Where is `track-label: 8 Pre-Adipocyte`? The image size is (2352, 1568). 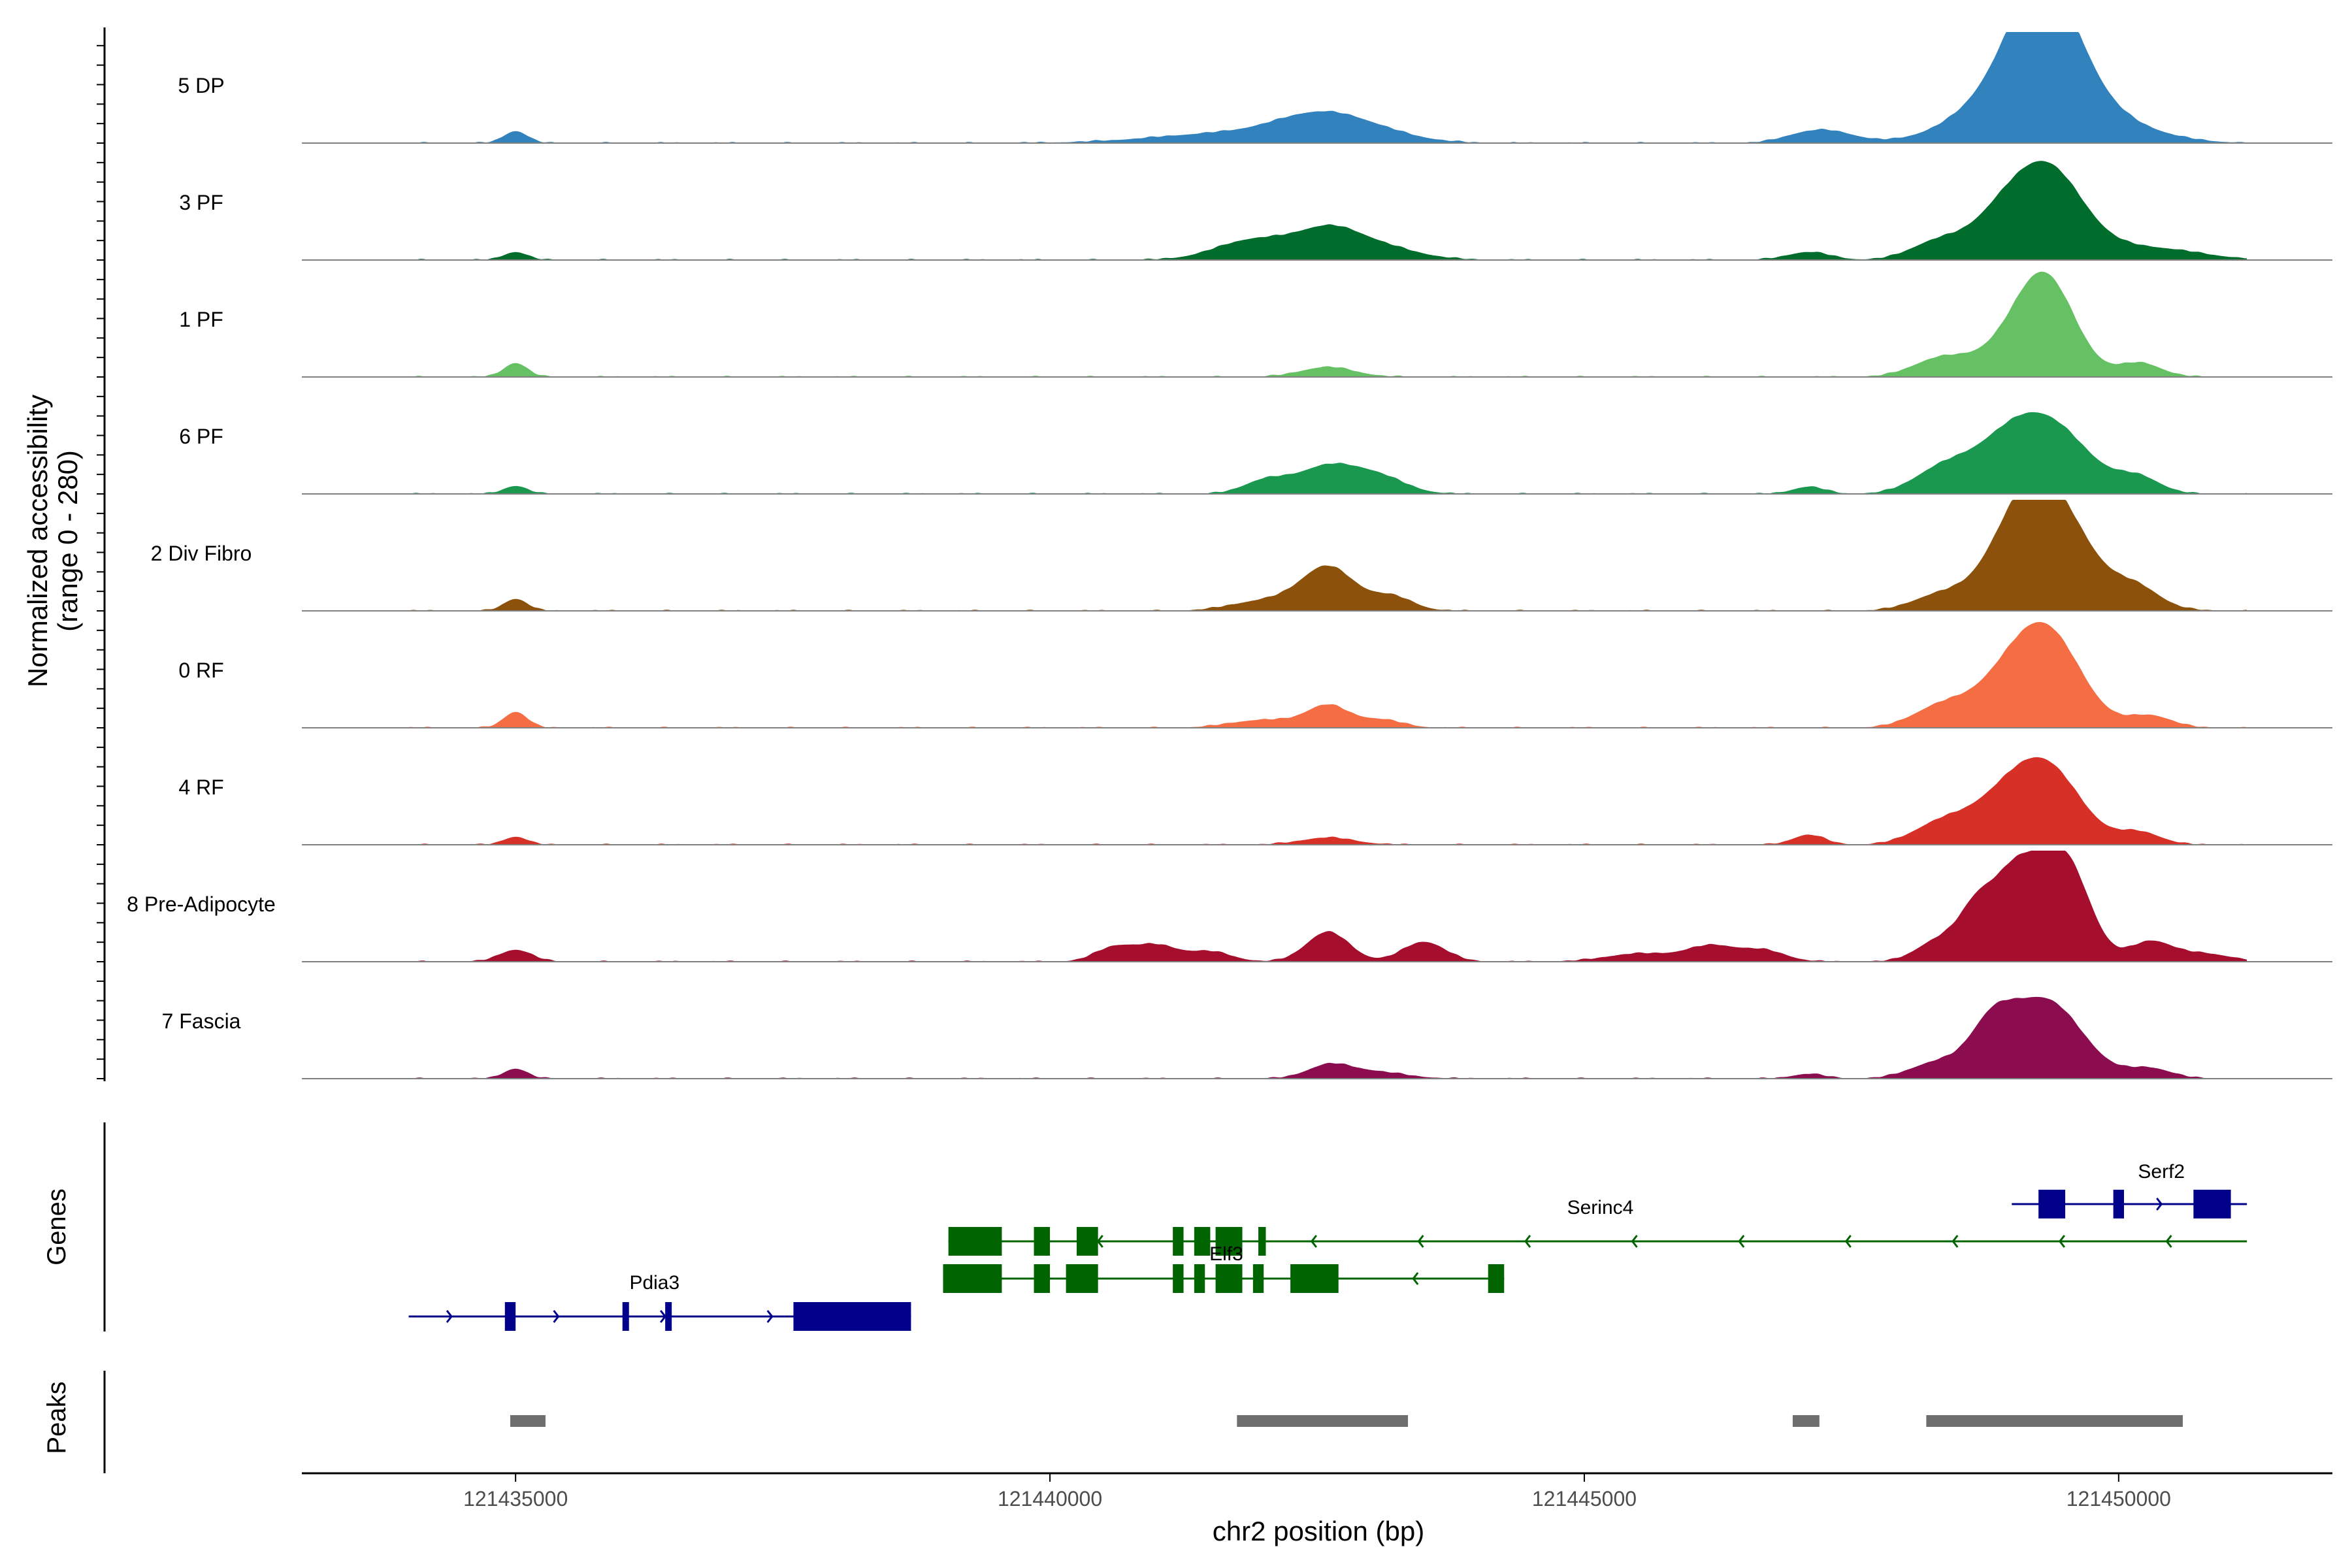
track-label: 8 Pre-Adipocyte is located at coordinates (201, 904).